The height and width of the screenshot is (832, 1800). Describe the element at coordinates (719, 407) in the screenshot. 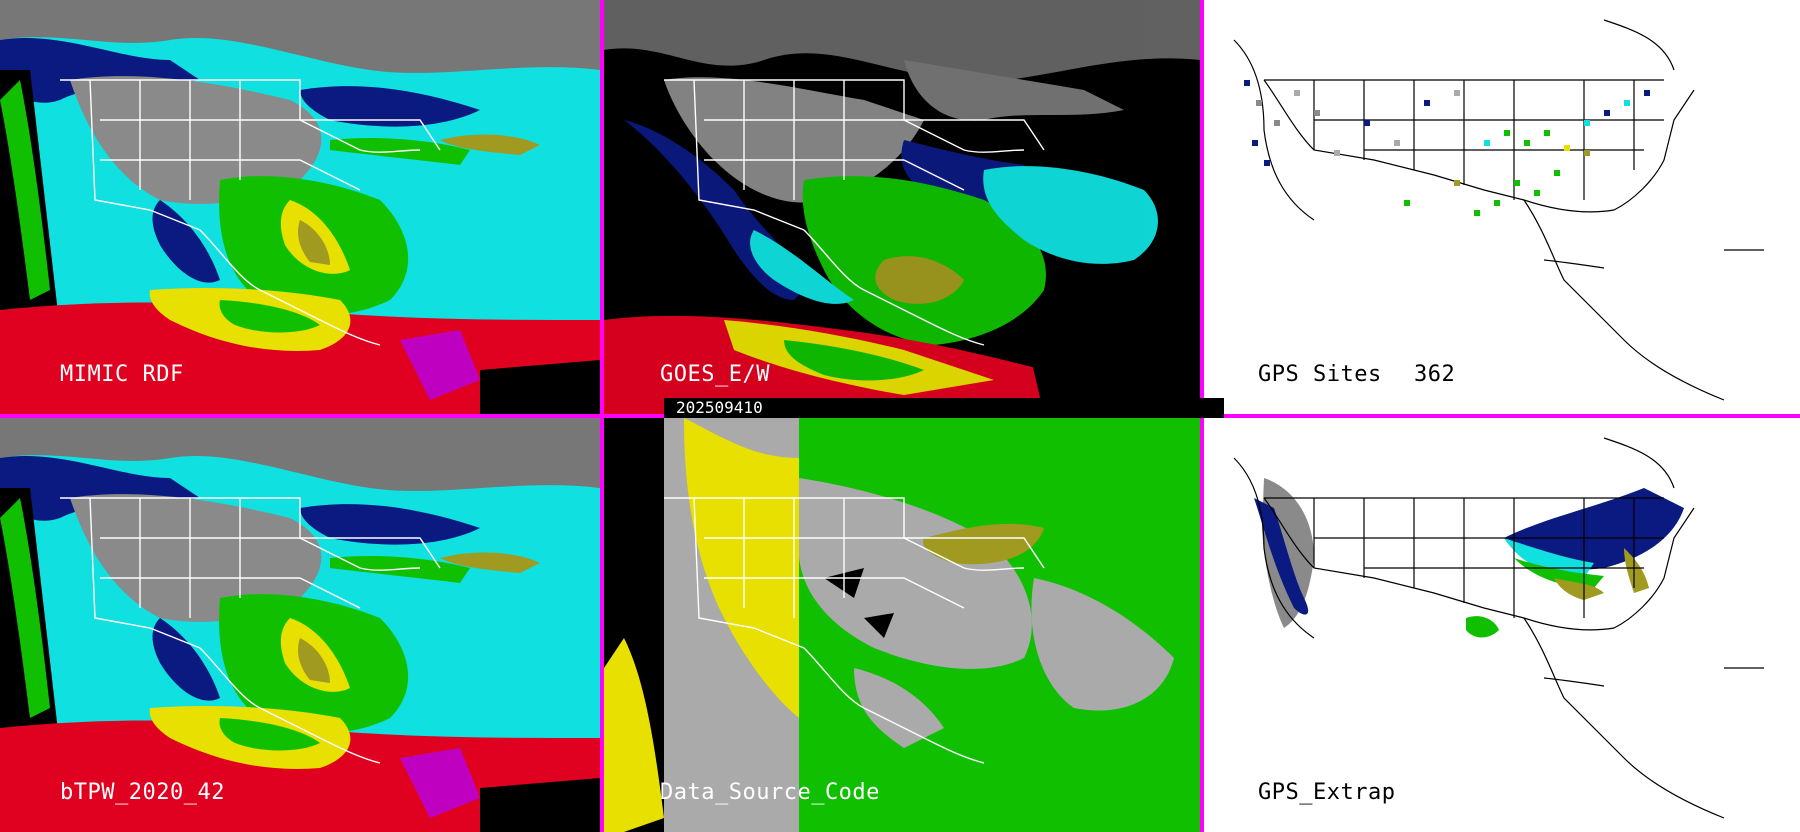

I see `timestamp: 202509410` at that location.